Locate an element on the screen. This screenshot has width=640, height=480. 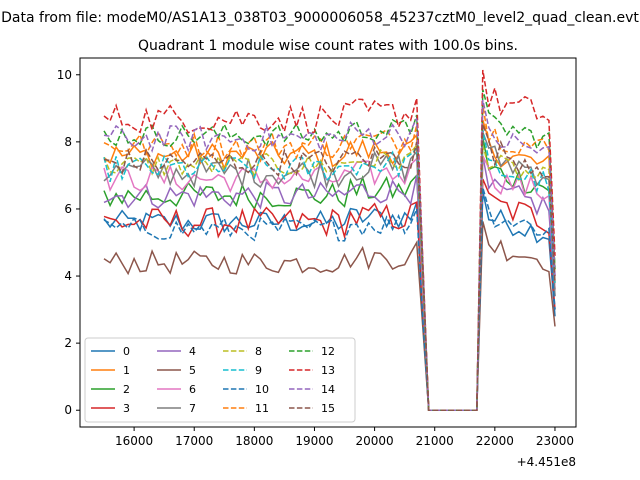
legend-label-6: 6 is located at coordinates (192, 389).